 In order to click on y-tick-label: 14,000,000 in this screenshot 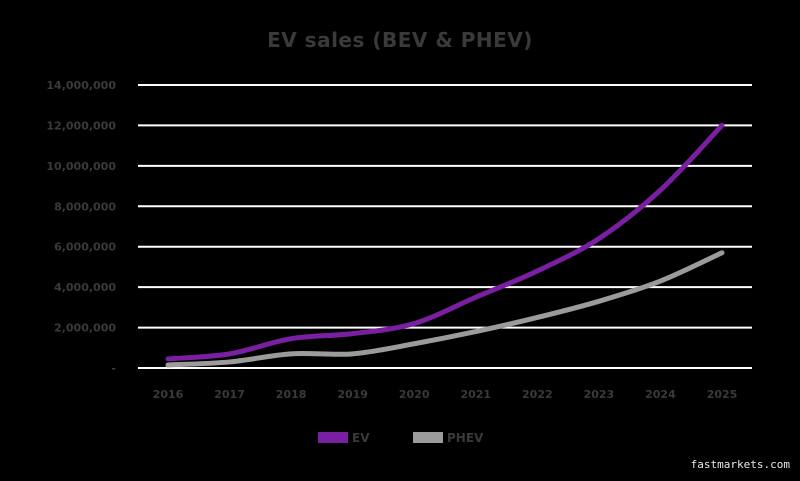, I will do `click(81, 85)`.